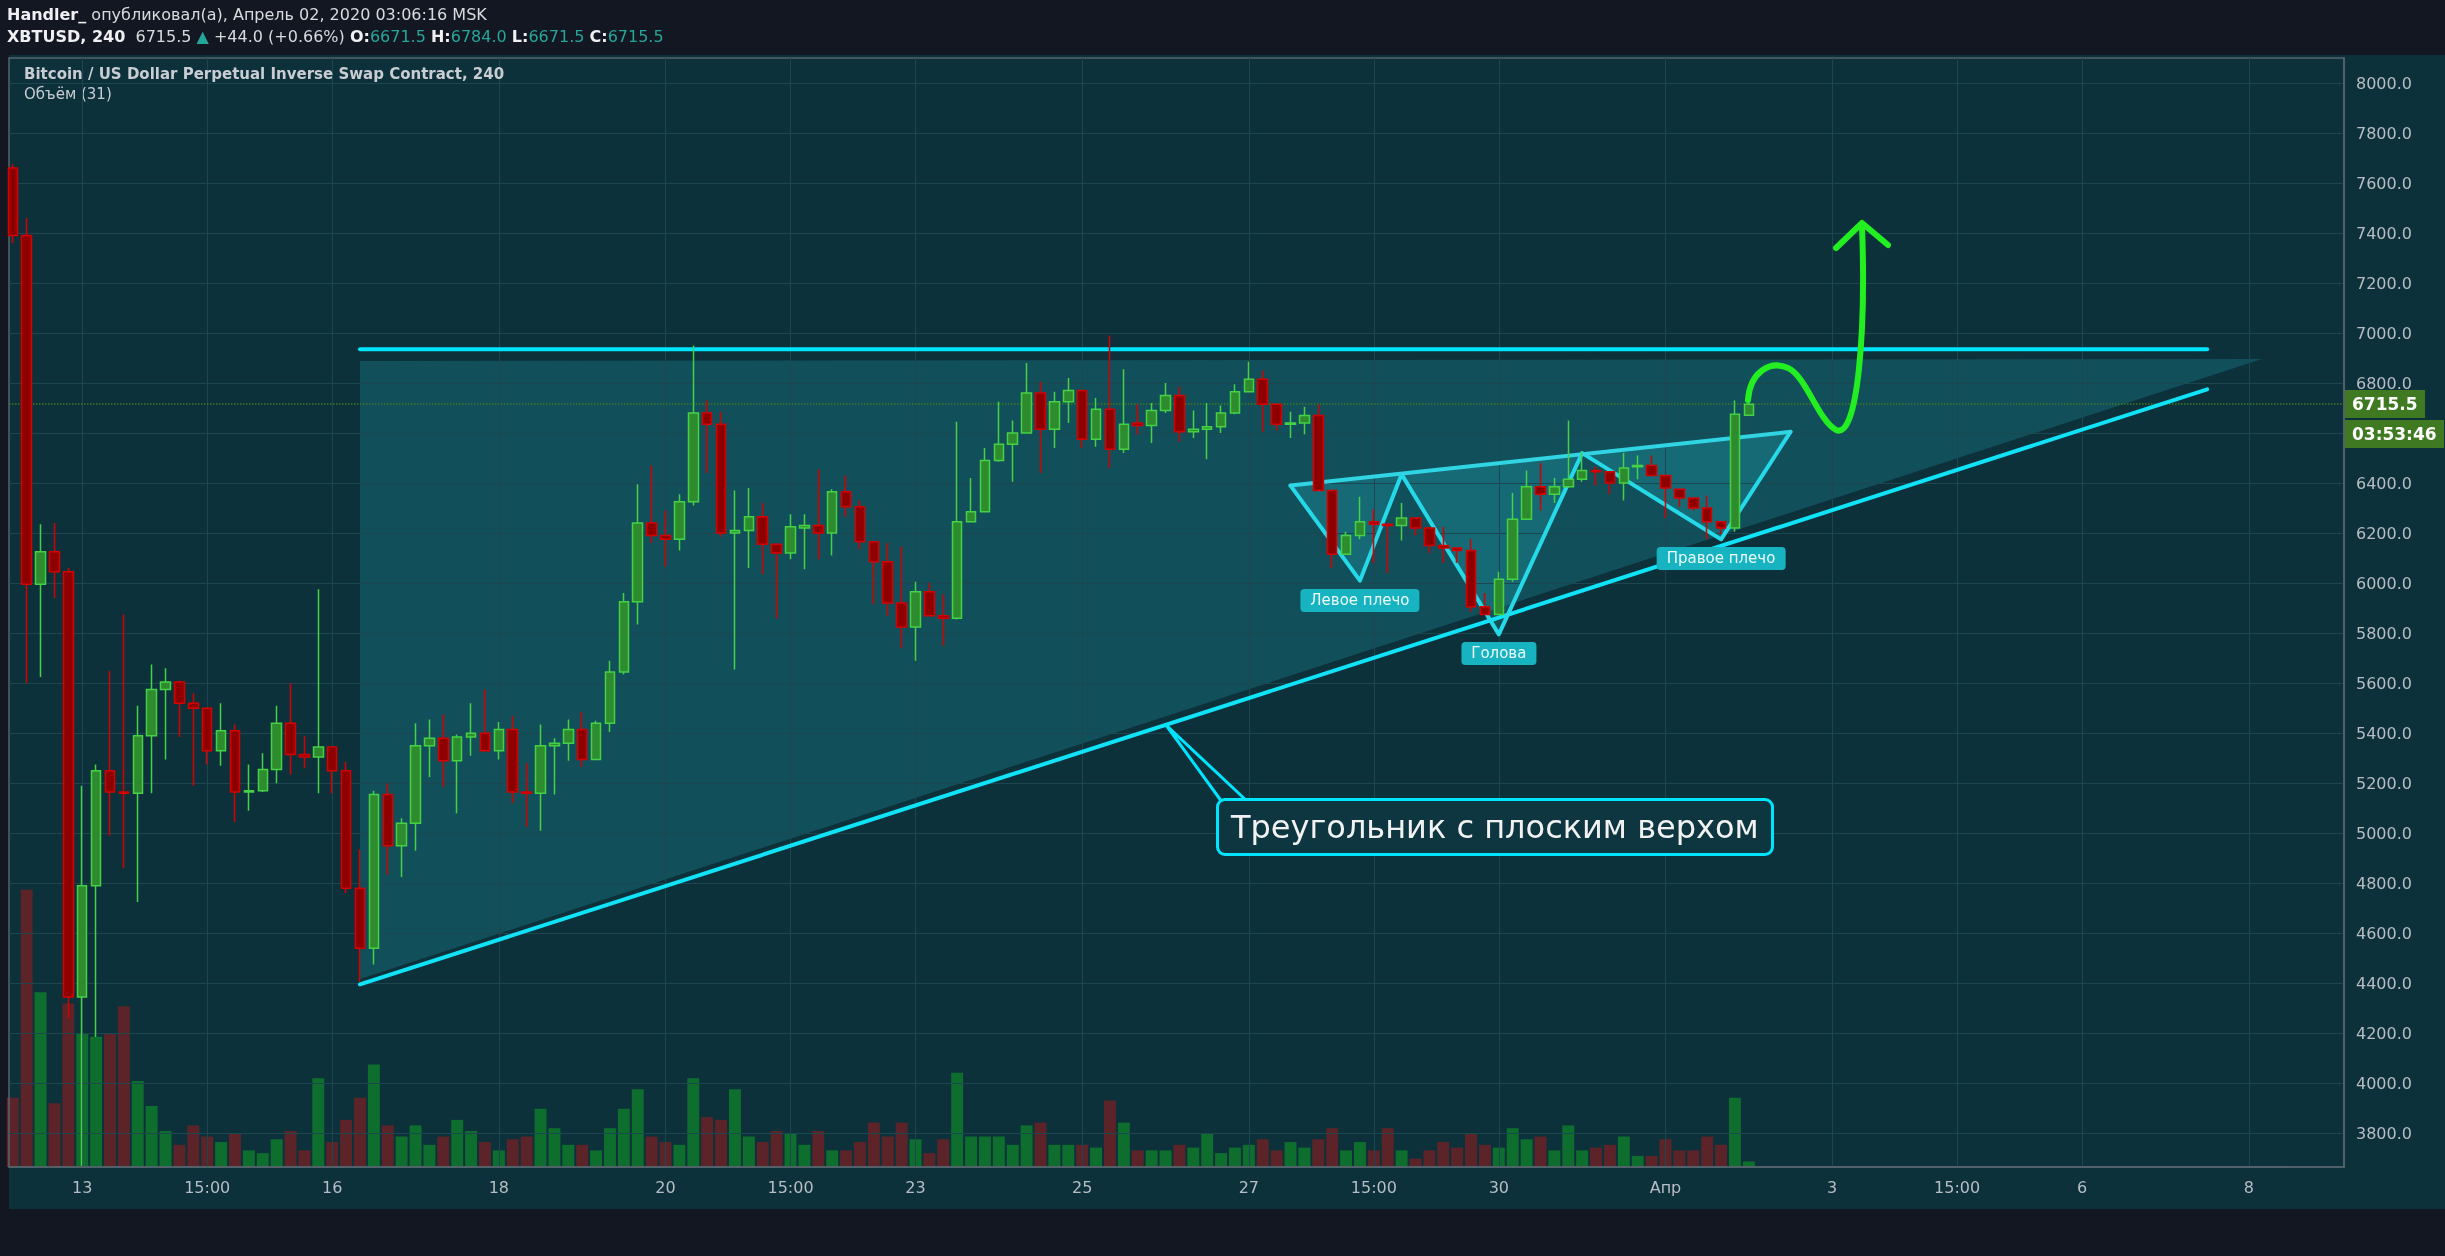  I want to click on y-tick-label: 4600.0, so click(2384, 933).